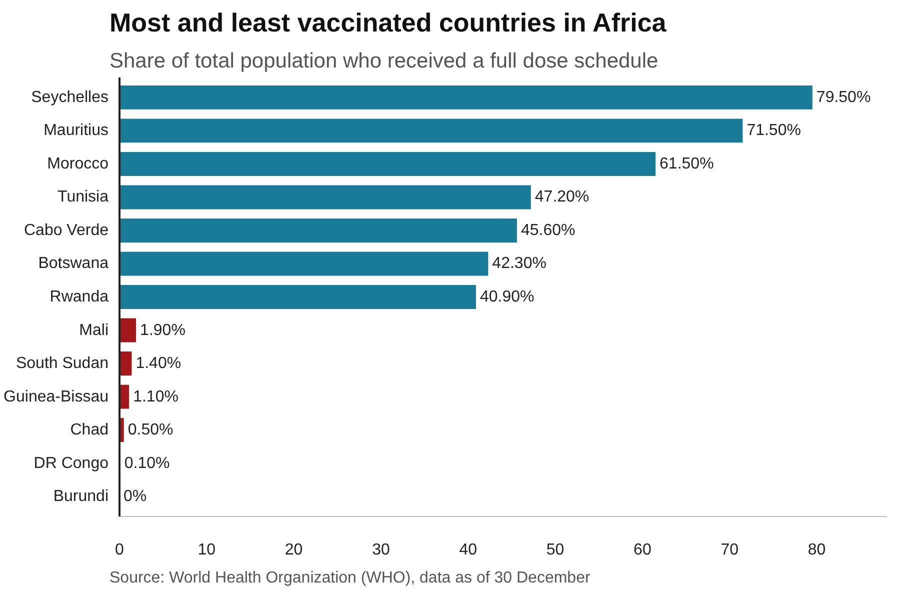 The width and height of the screenshot is (906, 596). I want to click on data-label: 1.40%, so click(159, 363).